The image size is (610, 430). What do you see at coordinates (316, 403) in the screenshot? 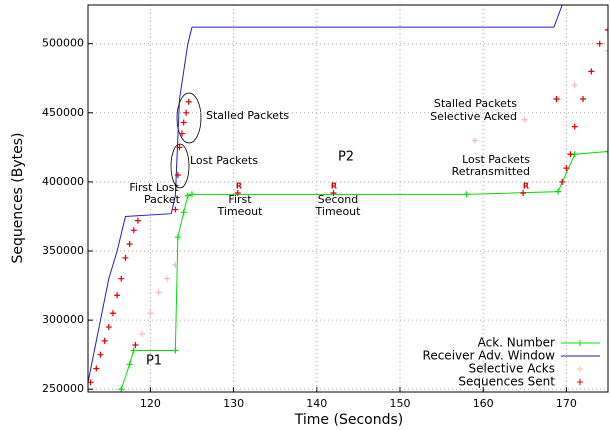
I see `x-tick-label: 140` at bounding box center [316, 403].